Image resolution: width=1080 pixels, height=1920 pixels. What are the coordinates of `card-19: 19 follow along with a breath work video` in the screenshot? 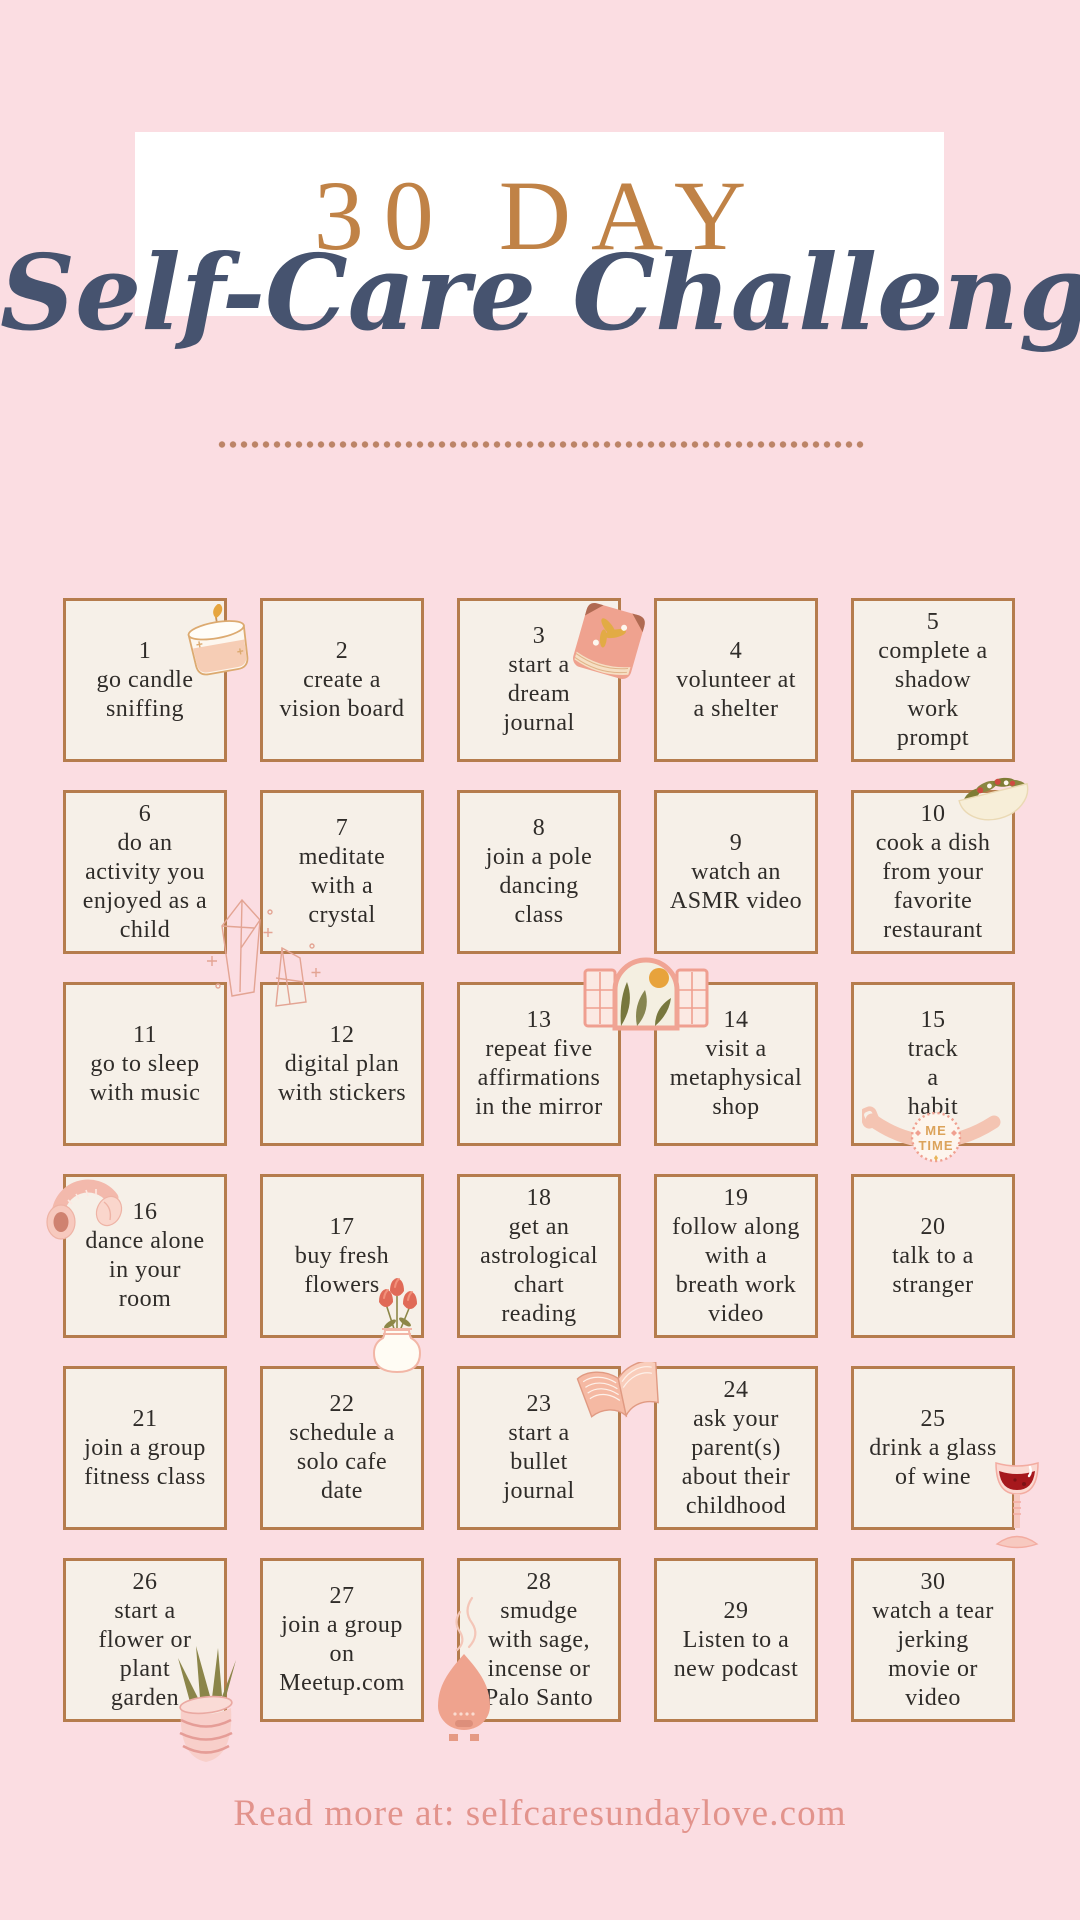 It's located at (736, 1256).